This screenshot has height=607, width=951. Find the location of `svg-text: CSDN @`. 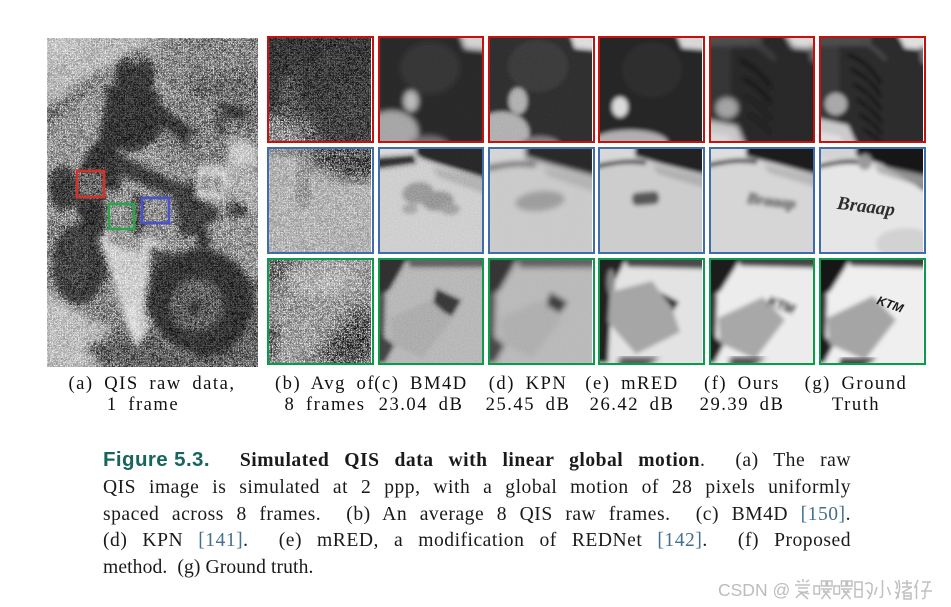

svg-text: CSDN @ is located at coordinates (754, 590).